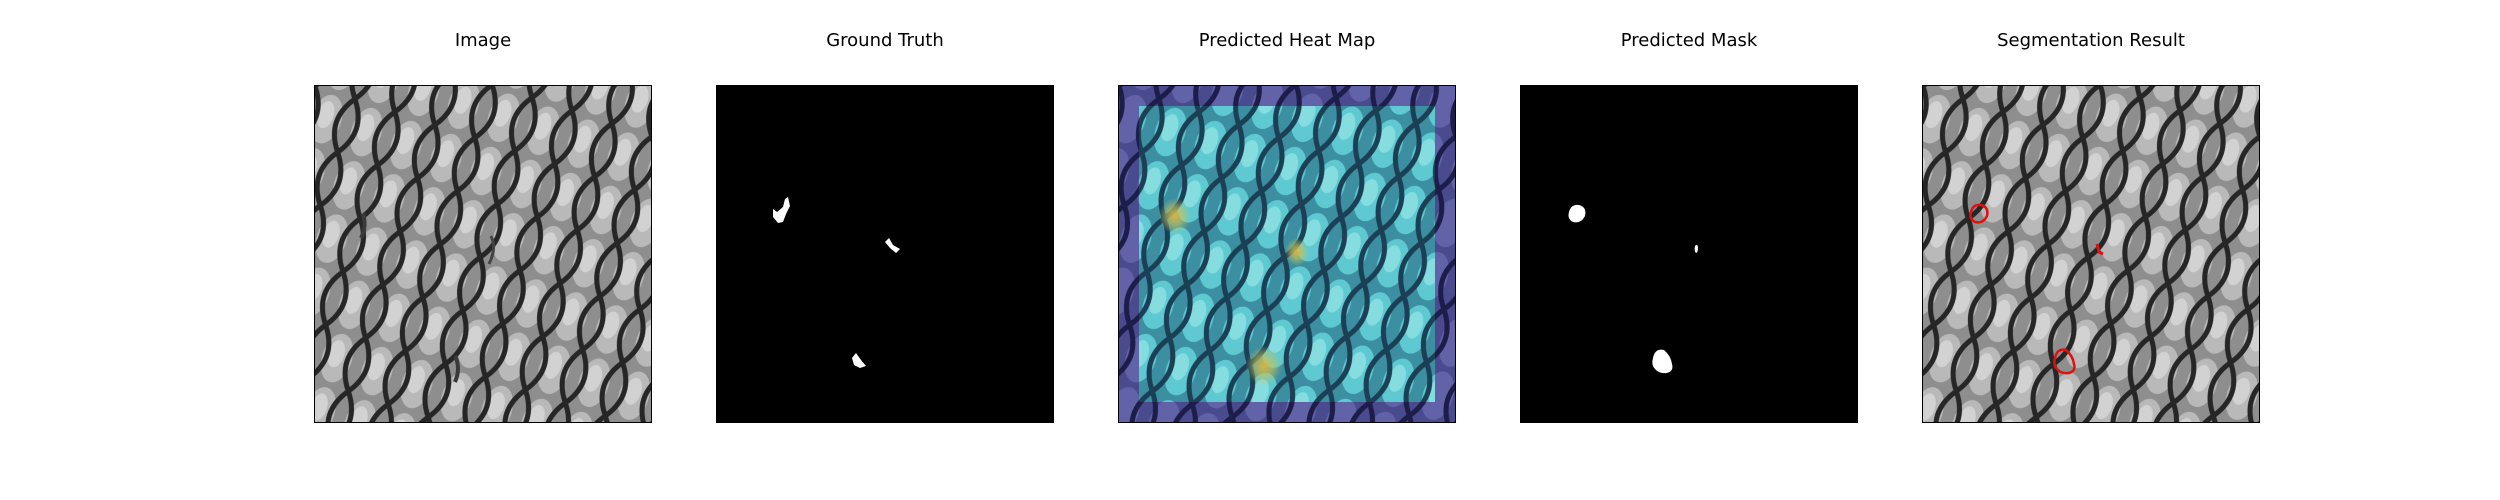  Describe the element at coordinates (483, 40) in the screenshot. I see `panel-title: Image` at that location.